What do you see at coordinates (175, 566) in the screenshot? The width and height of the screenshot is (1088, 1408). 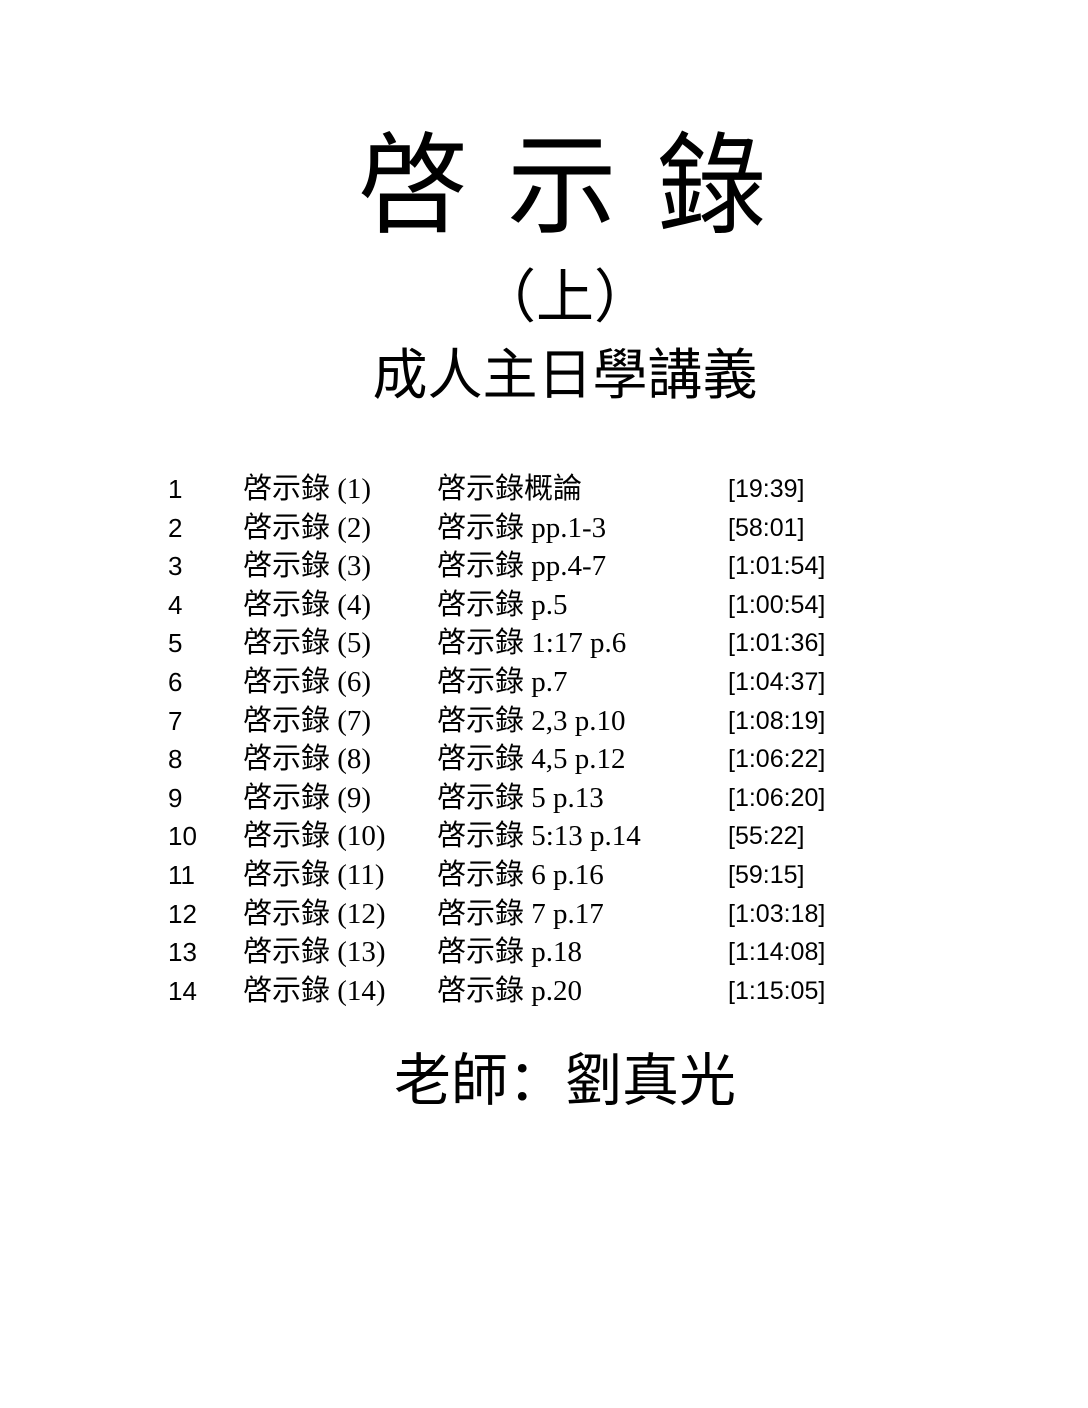 I see `lesson-number: 3` at bounding box center [175, 566].